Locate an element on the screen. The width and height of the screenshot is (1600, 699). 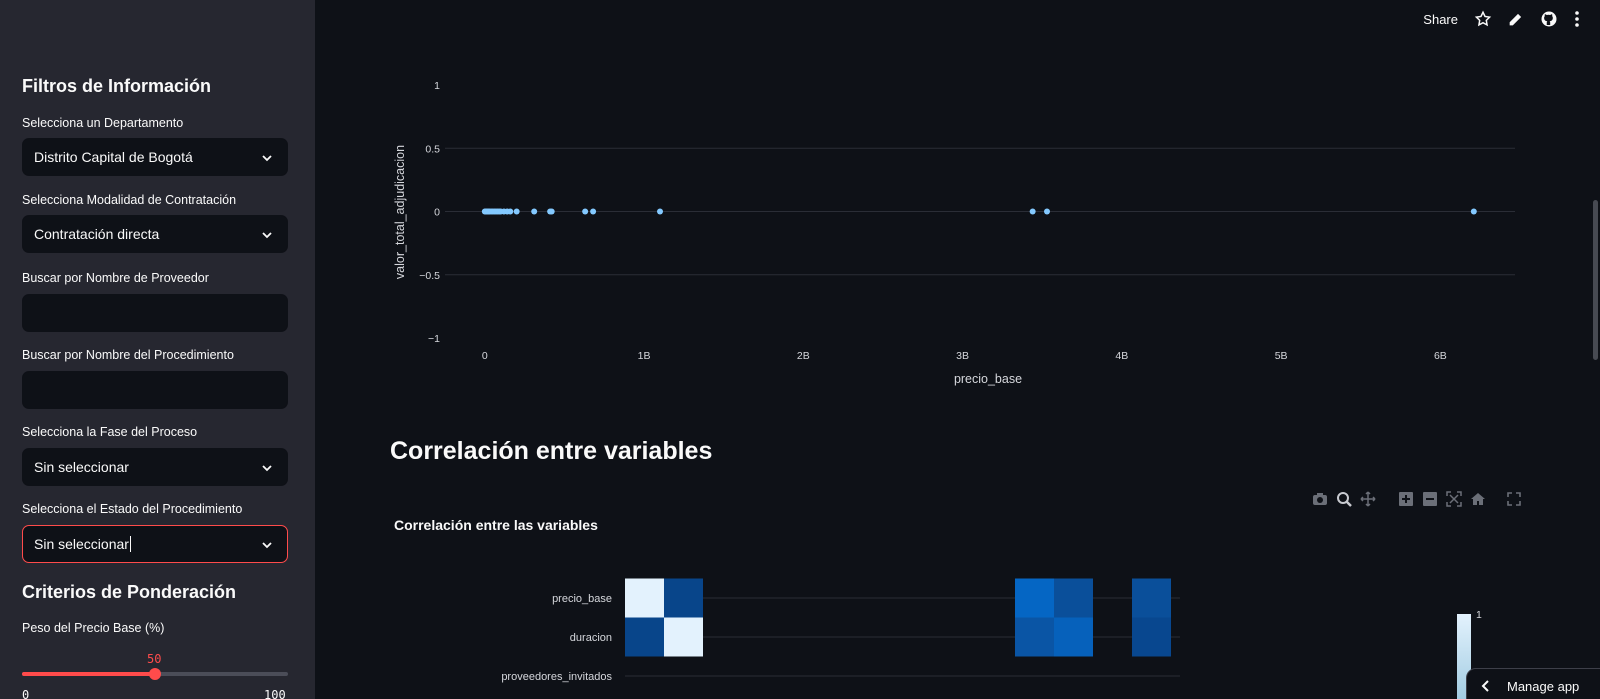
manage-app-button: Manage app is located at coordinates (1533, 683).